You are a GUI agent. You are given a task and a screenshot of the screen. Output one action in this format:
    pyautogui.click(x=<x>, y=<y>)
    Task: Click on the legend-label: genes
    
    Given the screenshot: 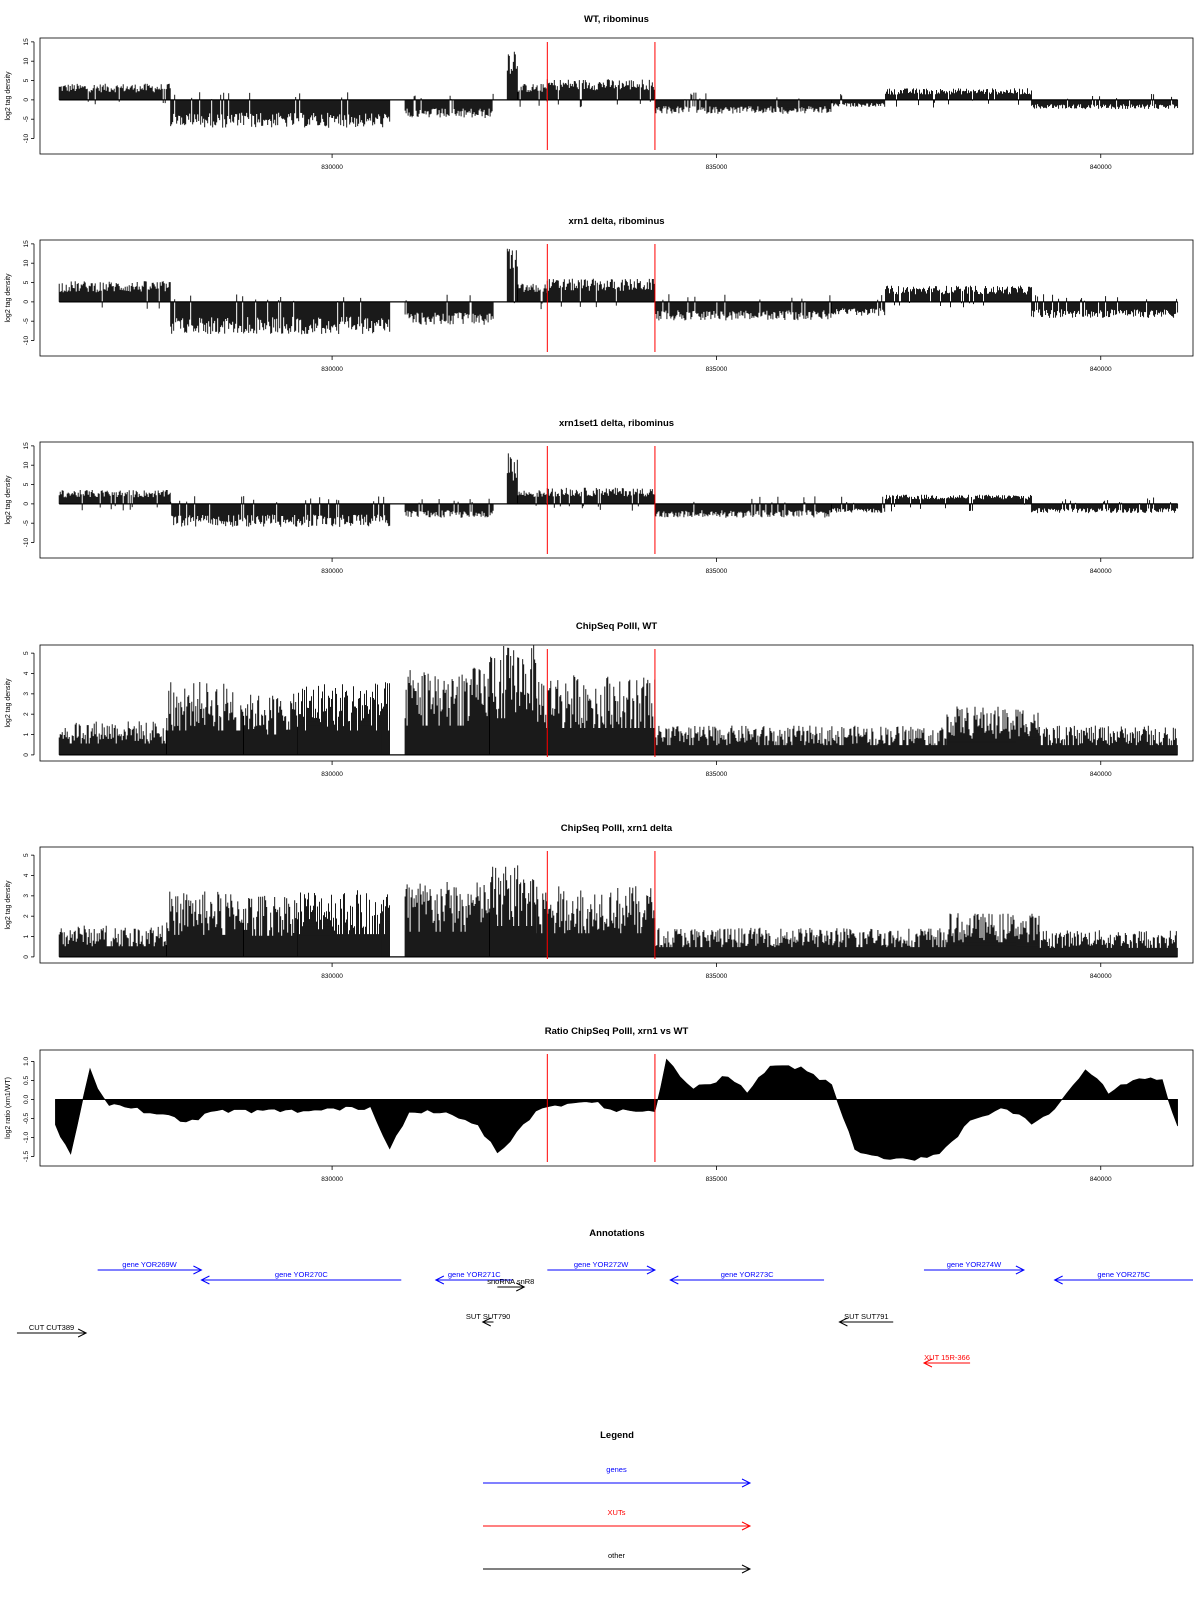 What is the action you would take?
    pyautogui.click(x=616, y=1469)
    